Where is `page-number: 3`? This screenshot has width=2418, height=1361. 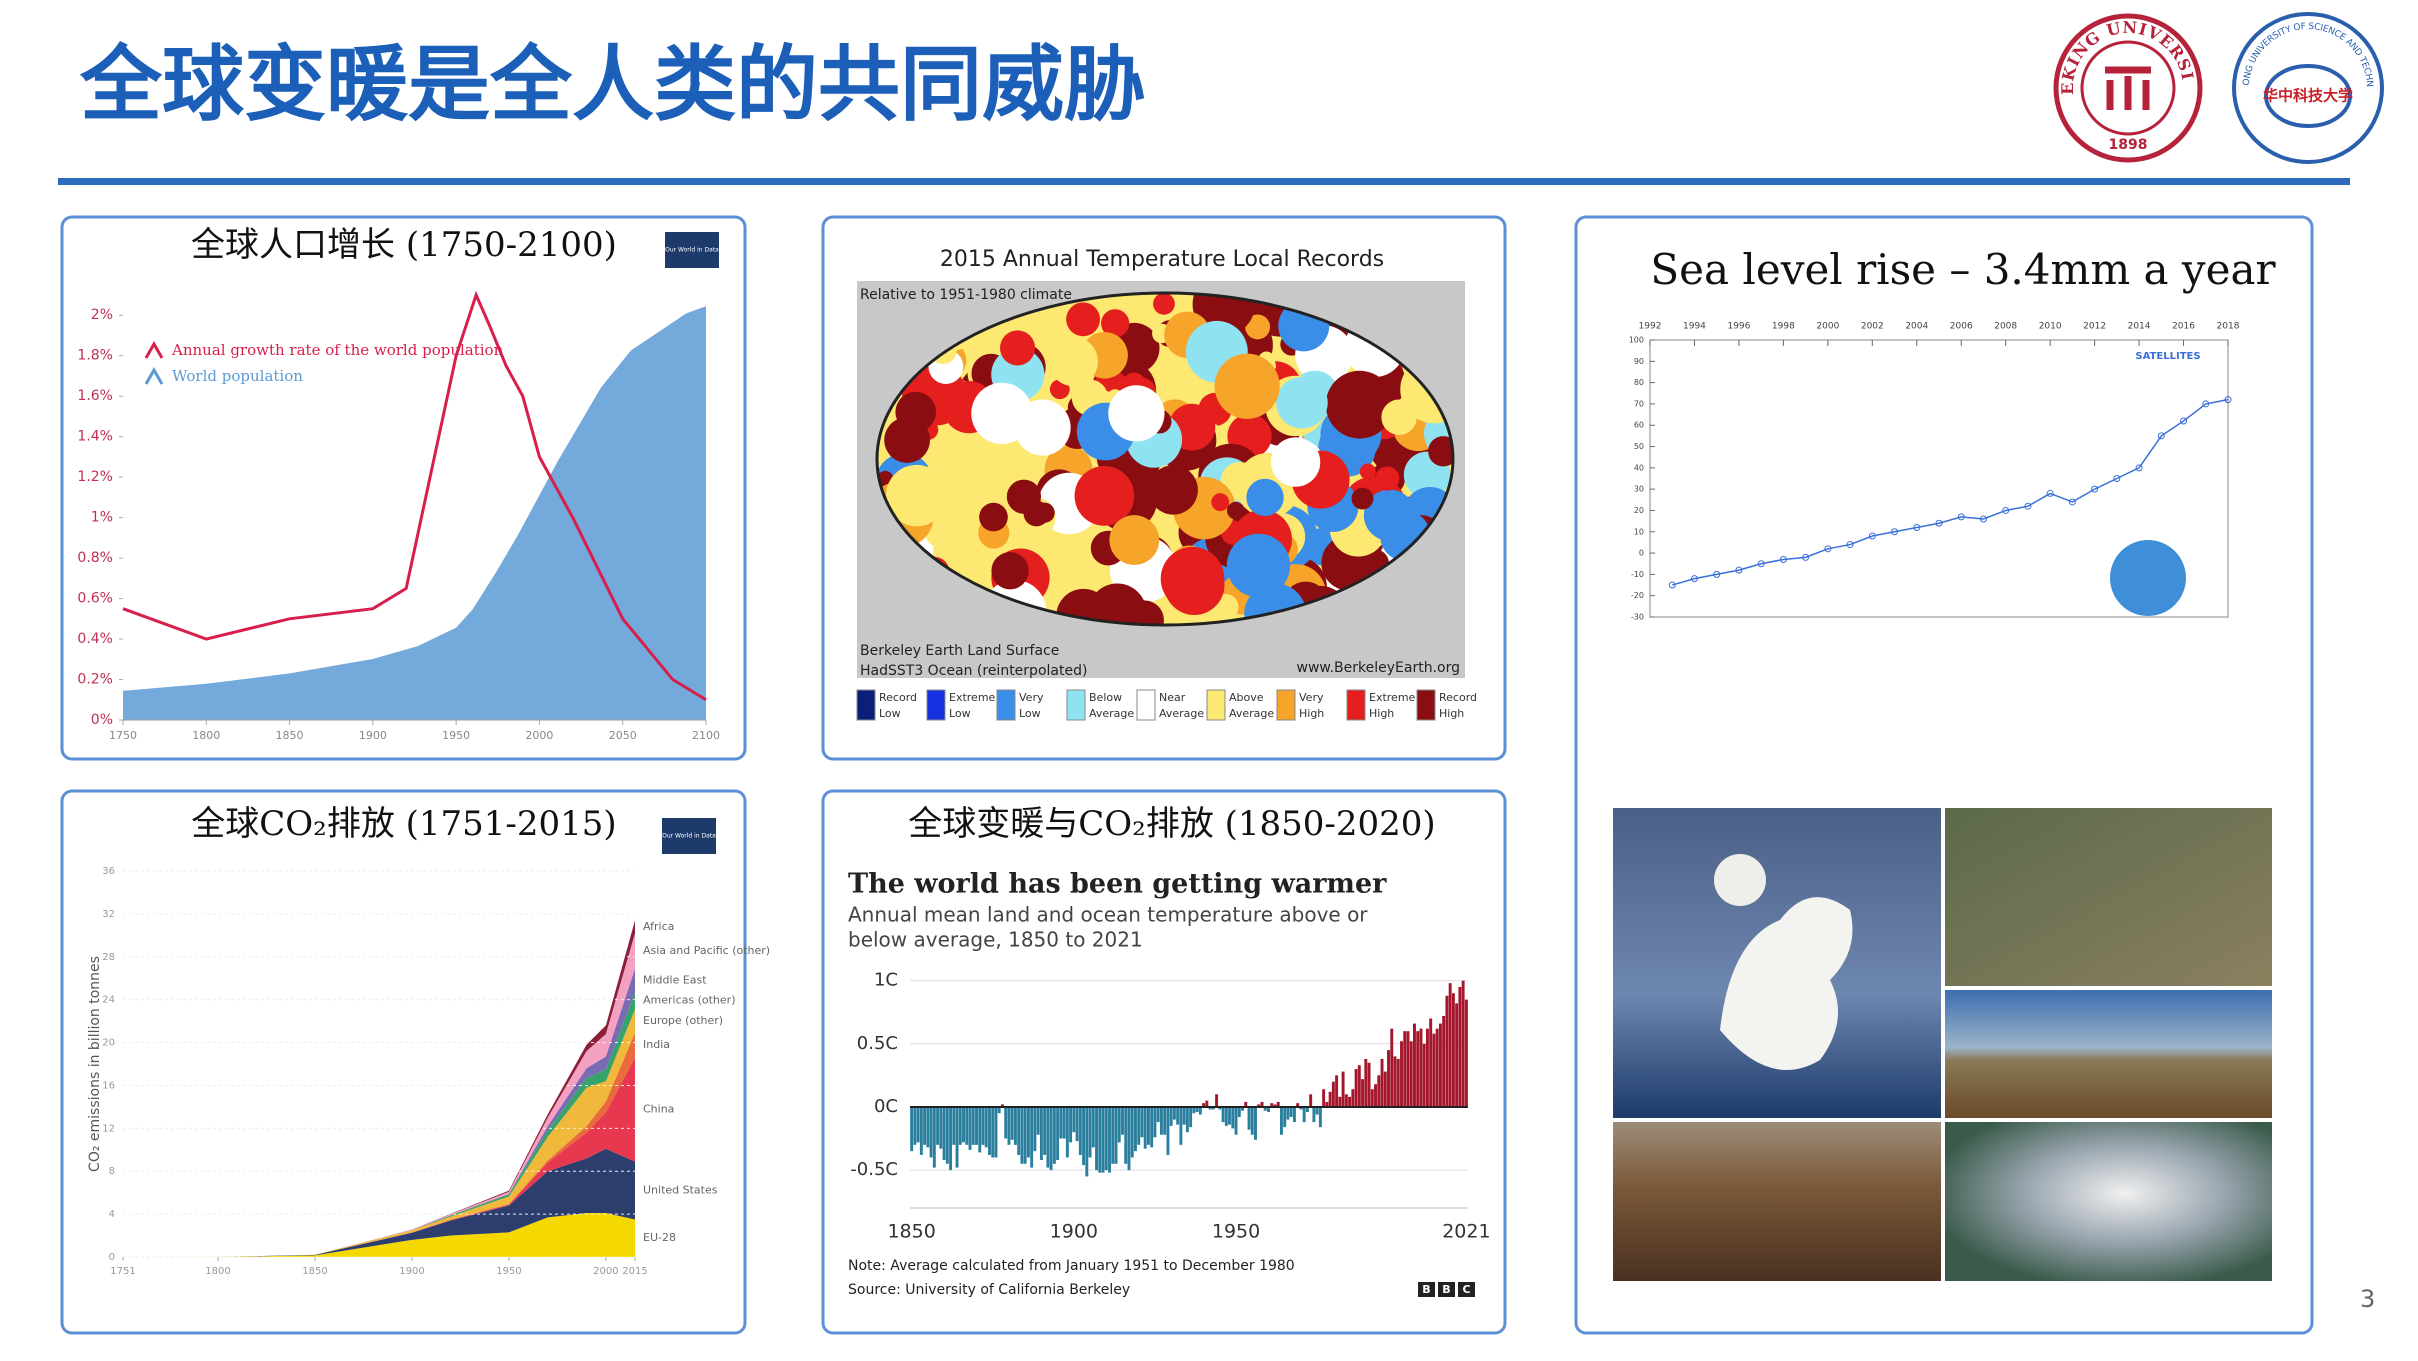
page-number: 3 is located at coordinates (2367, 1299).